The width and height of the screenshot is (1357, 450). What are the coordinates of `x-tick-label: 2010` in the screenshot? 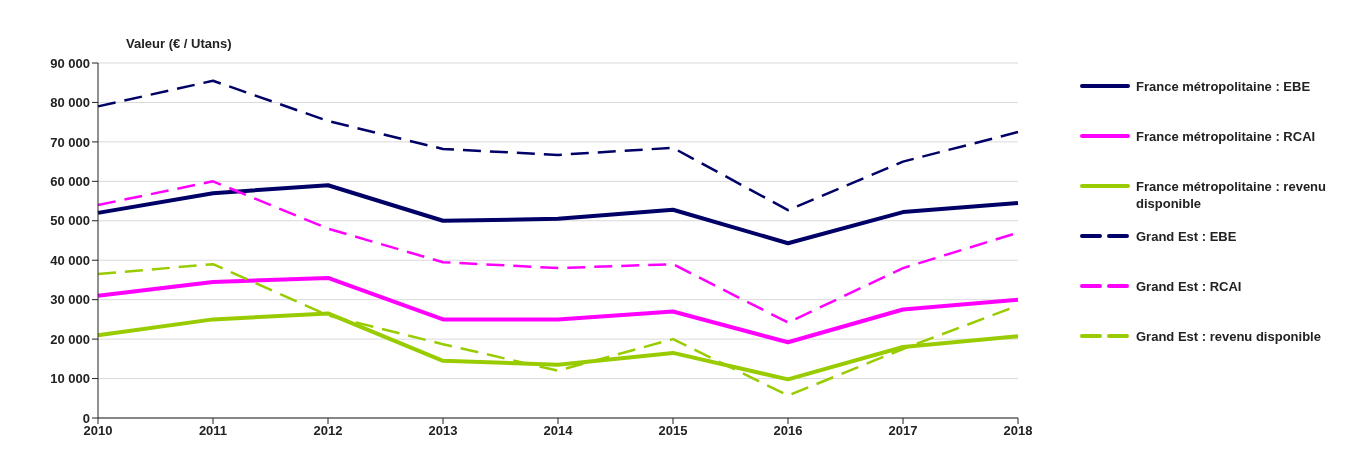 It's located at (98, 431).